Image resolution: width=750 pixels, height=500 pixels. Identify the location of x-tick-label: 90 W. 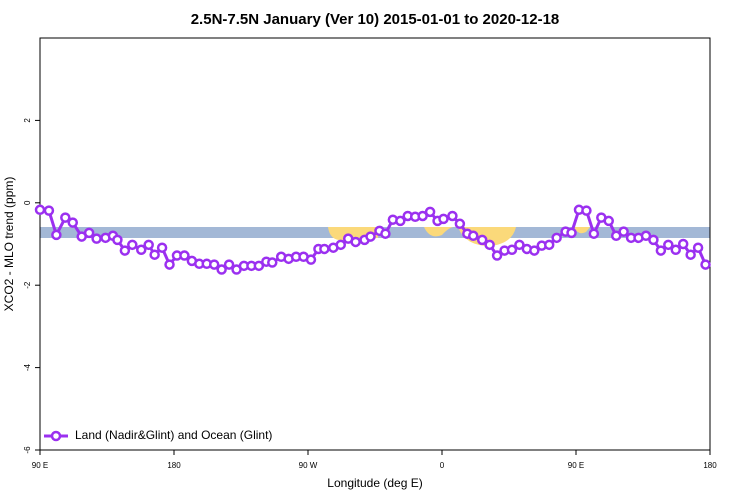
(308, 465).